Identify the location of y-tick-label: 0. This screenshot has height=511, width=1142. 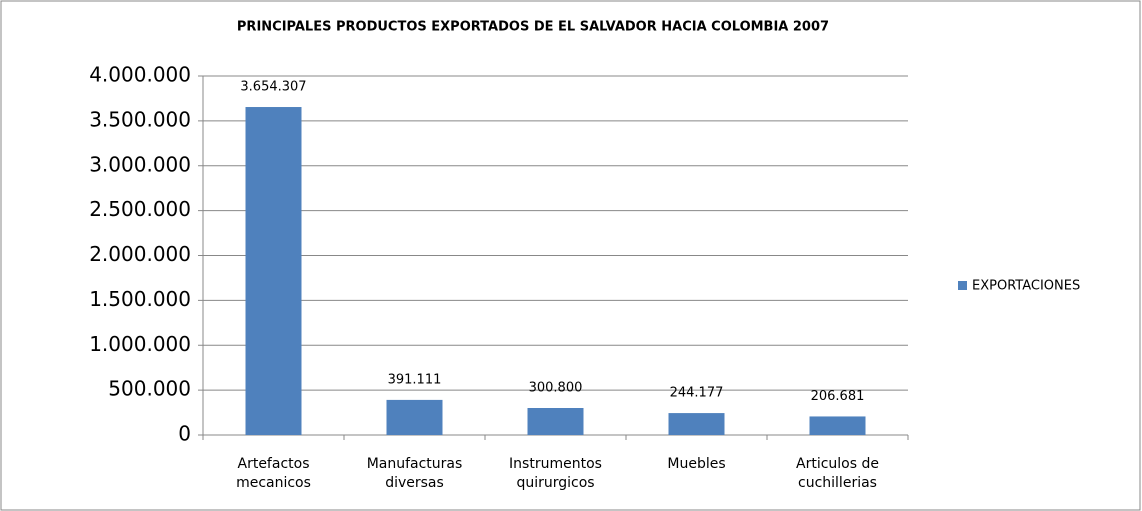
(184, 434).